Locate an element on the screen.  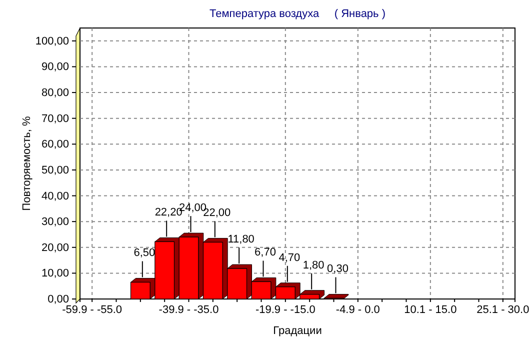
y-tick-label: 80,00 is located at coordinates (55, 93).